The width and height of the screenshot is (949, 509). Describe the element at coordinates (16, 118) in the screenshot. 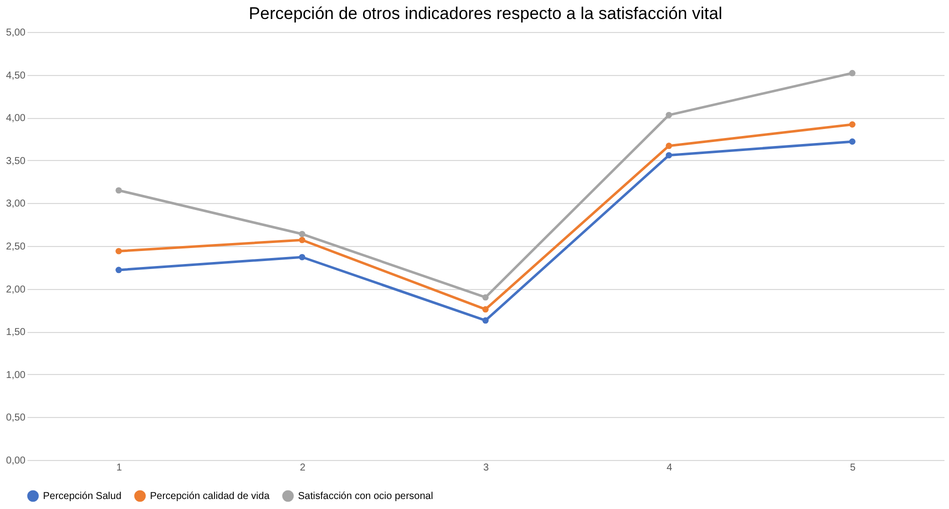

I see `y-tick-label: 4,00` at that location.